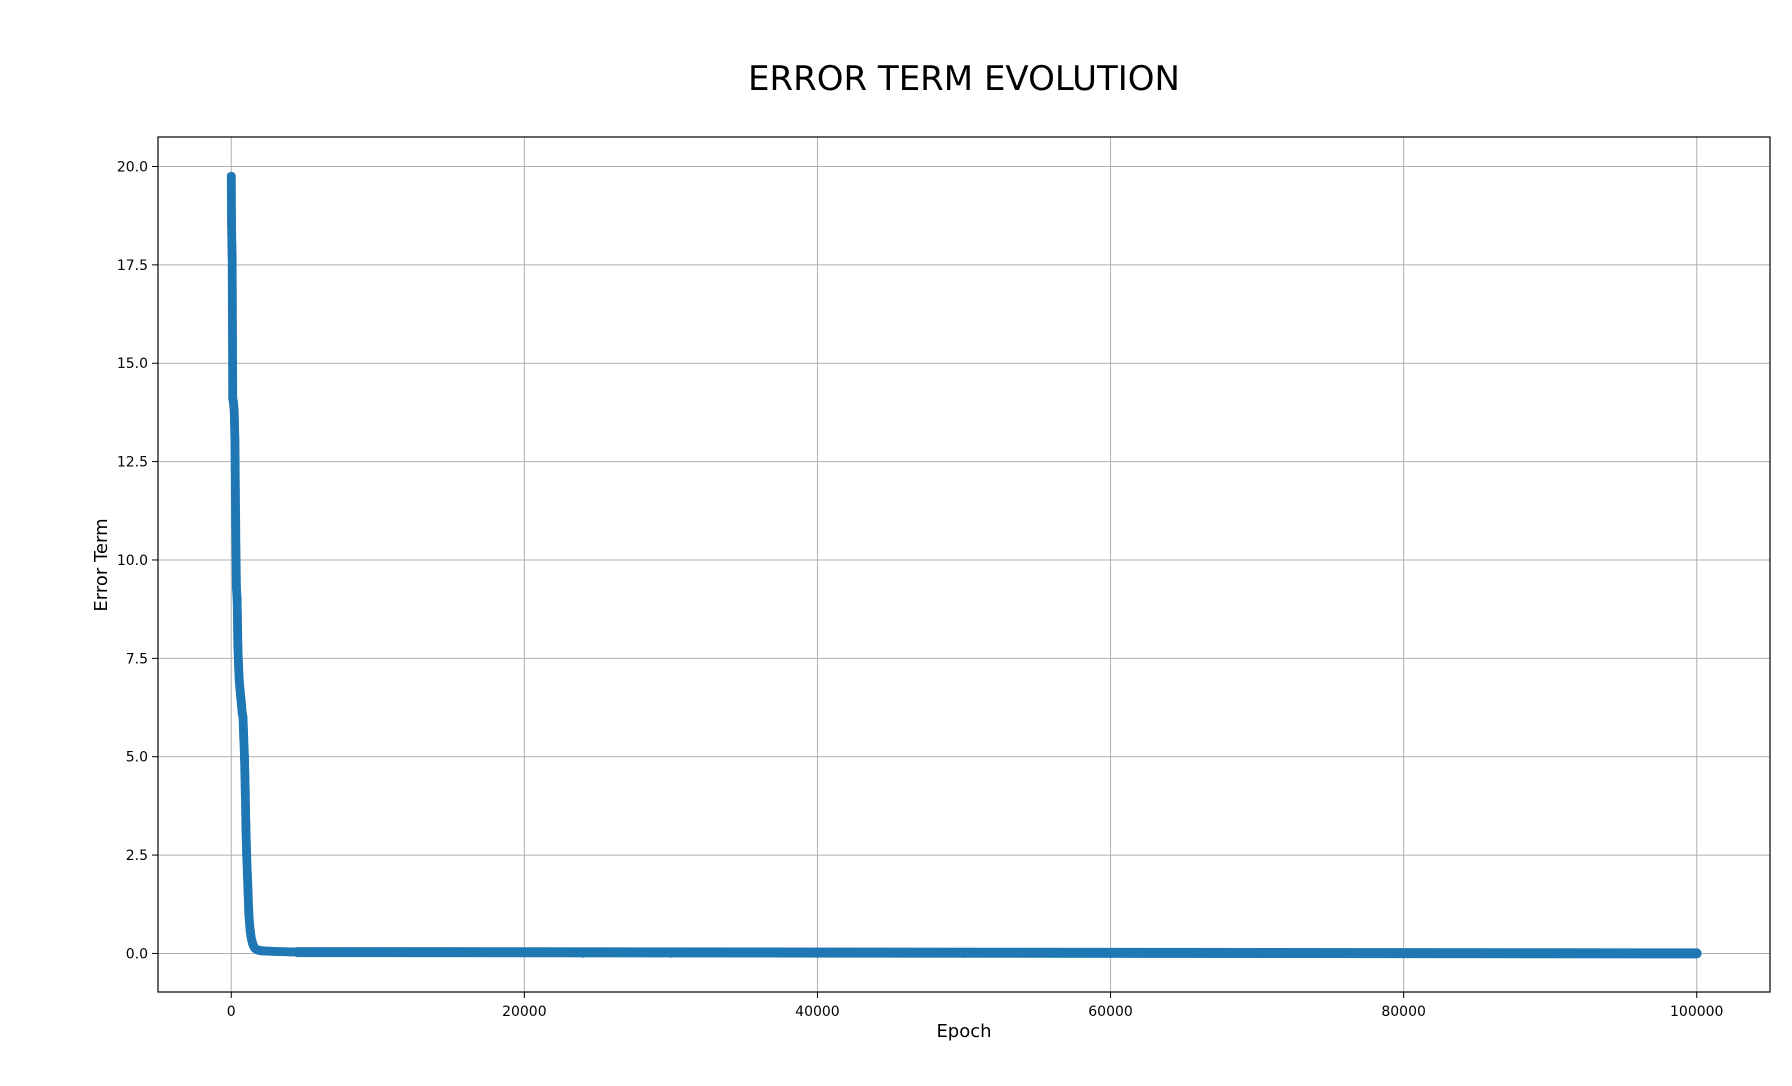  Describe the element at coordinates (975, 1006) in the screenshot. I see `x-axis-ticks: 0 20000 40000 60000 80000 100000` at that location.